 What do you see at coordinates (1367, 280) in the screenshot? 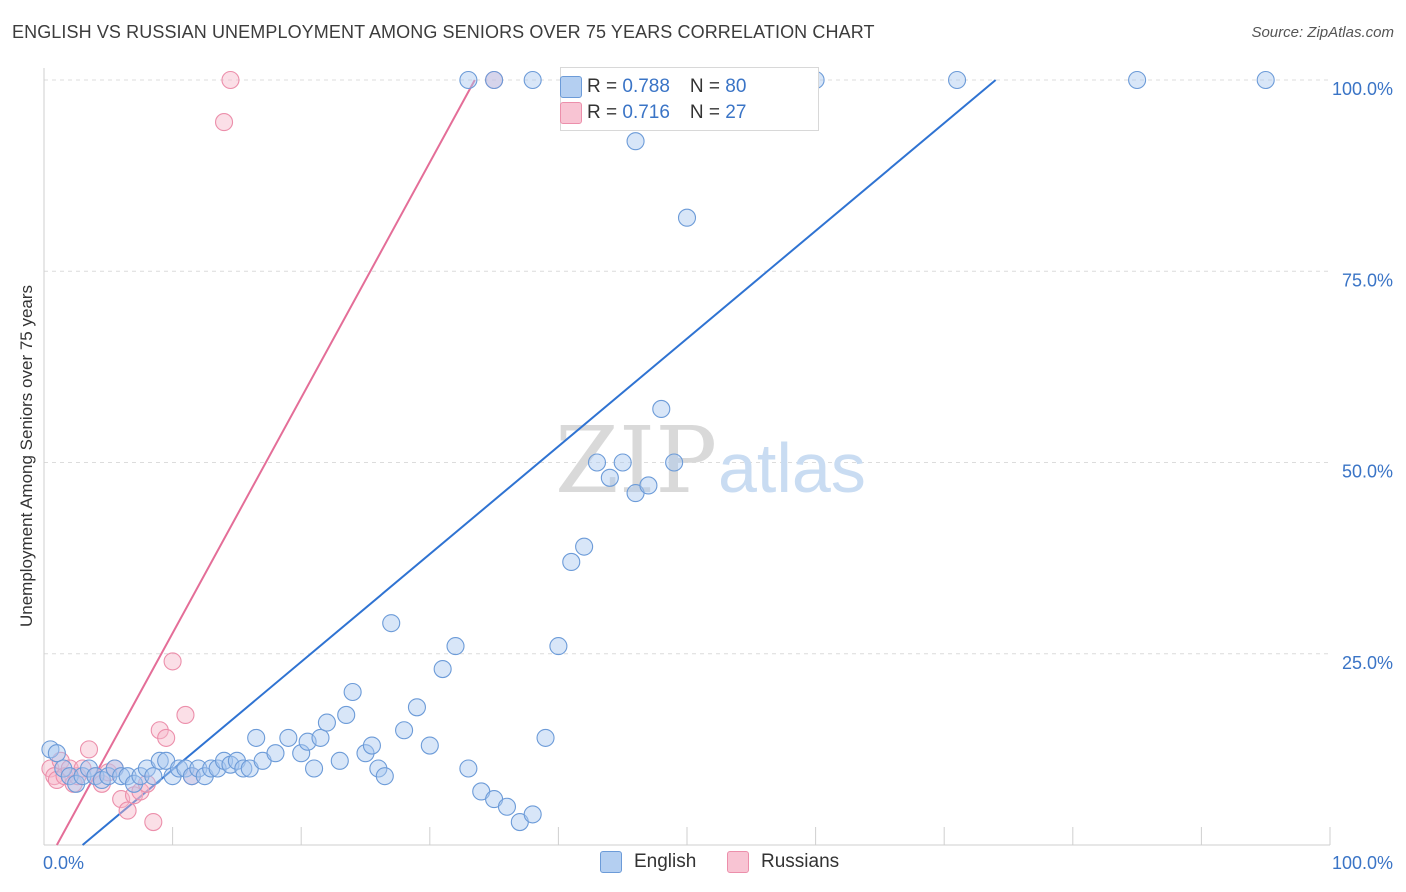
I see `y-tick-label: 75.0%` at bounding box center [1367, 280].